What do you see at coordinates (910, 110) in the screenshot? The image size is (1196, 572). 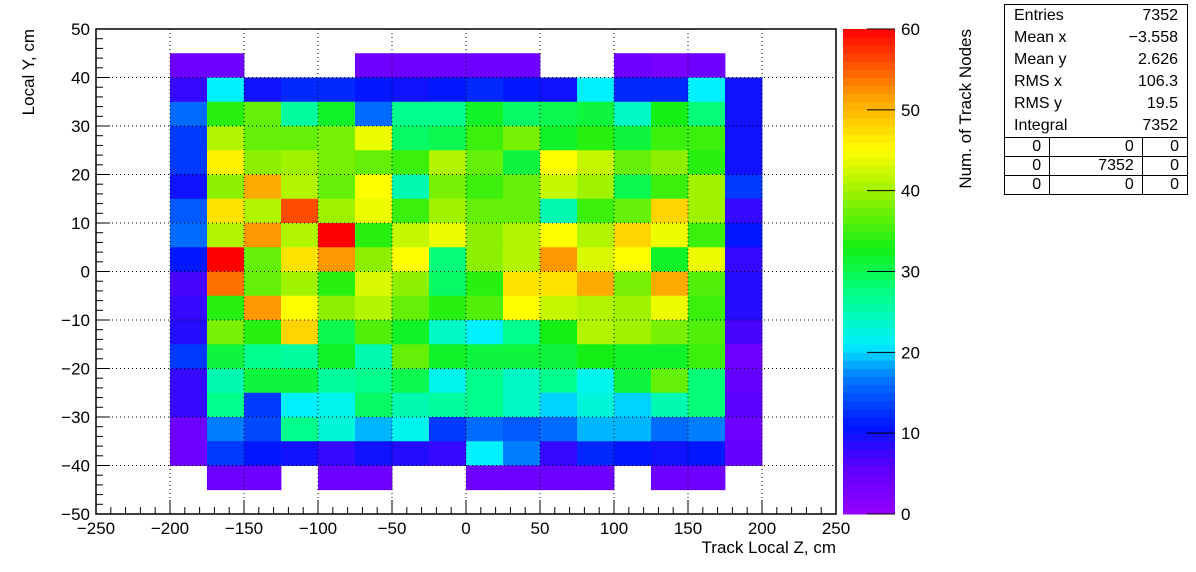 I see `z-tick-label: 50` at bounding box center [910, 110].